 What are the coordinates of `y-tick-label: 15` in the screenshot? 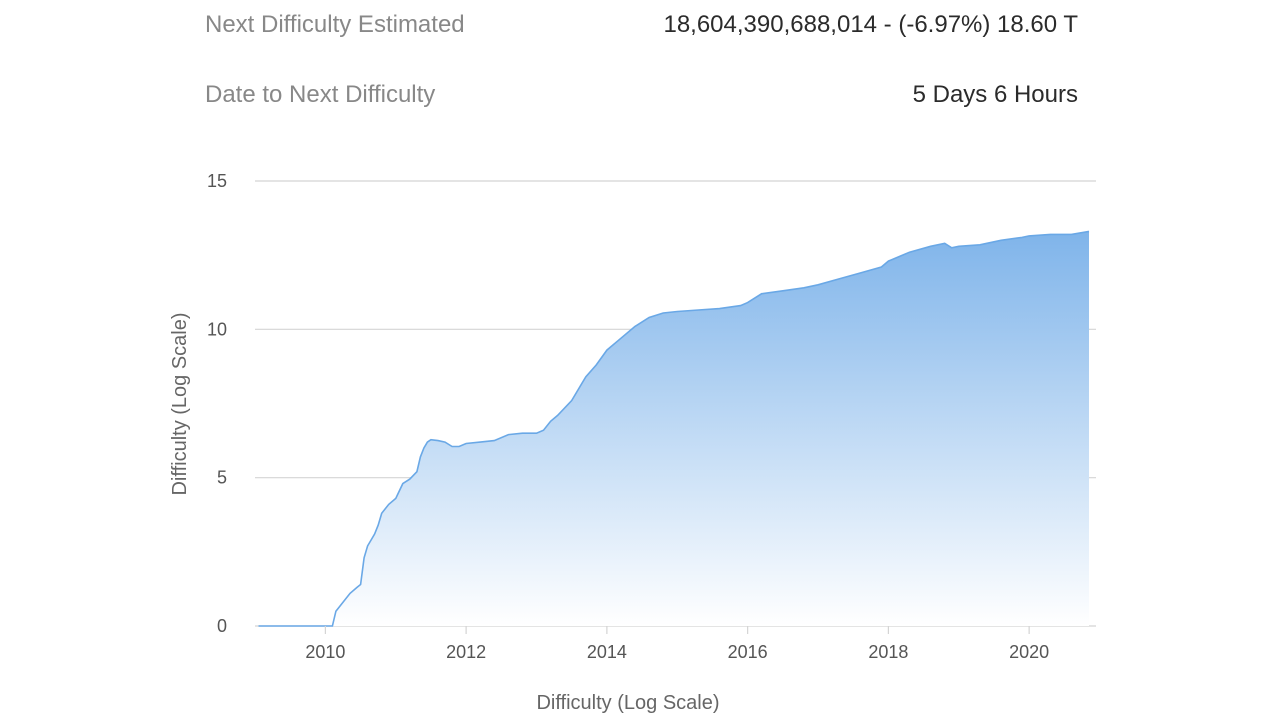 It's located at (217, 181).